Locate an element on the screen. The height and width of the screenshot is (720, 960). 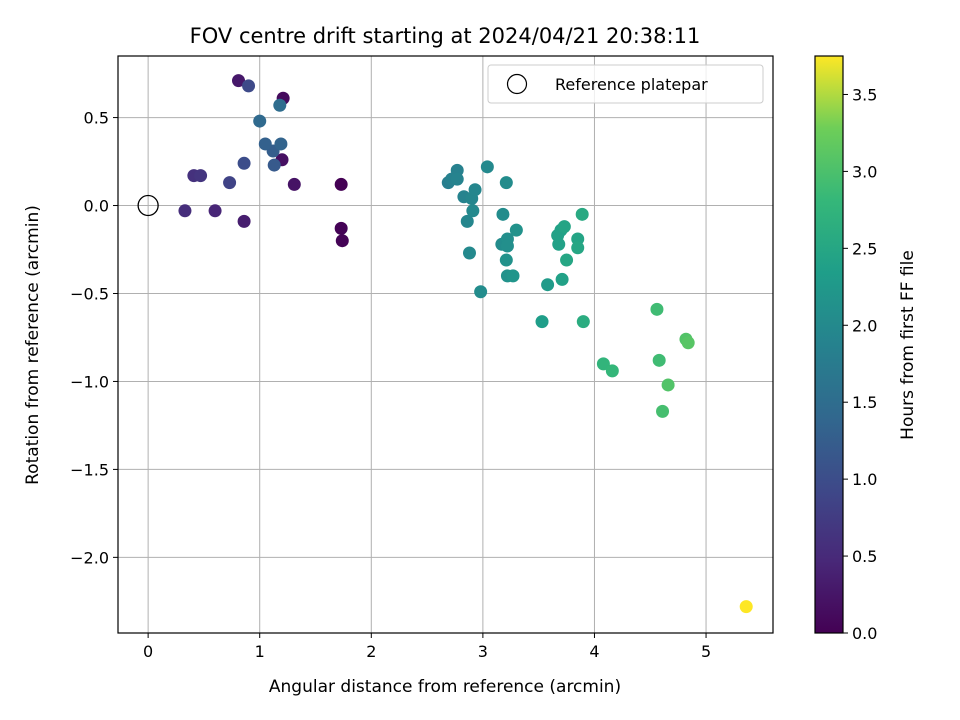
y-tick-label: 0.0 is located at coordinates (96, 206).